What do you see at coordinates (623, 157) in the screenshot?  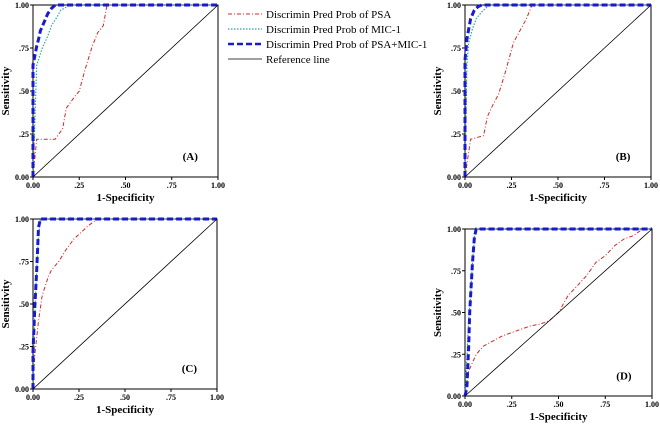 I see `panel-label: (B)` at bounding box center [623, 157].